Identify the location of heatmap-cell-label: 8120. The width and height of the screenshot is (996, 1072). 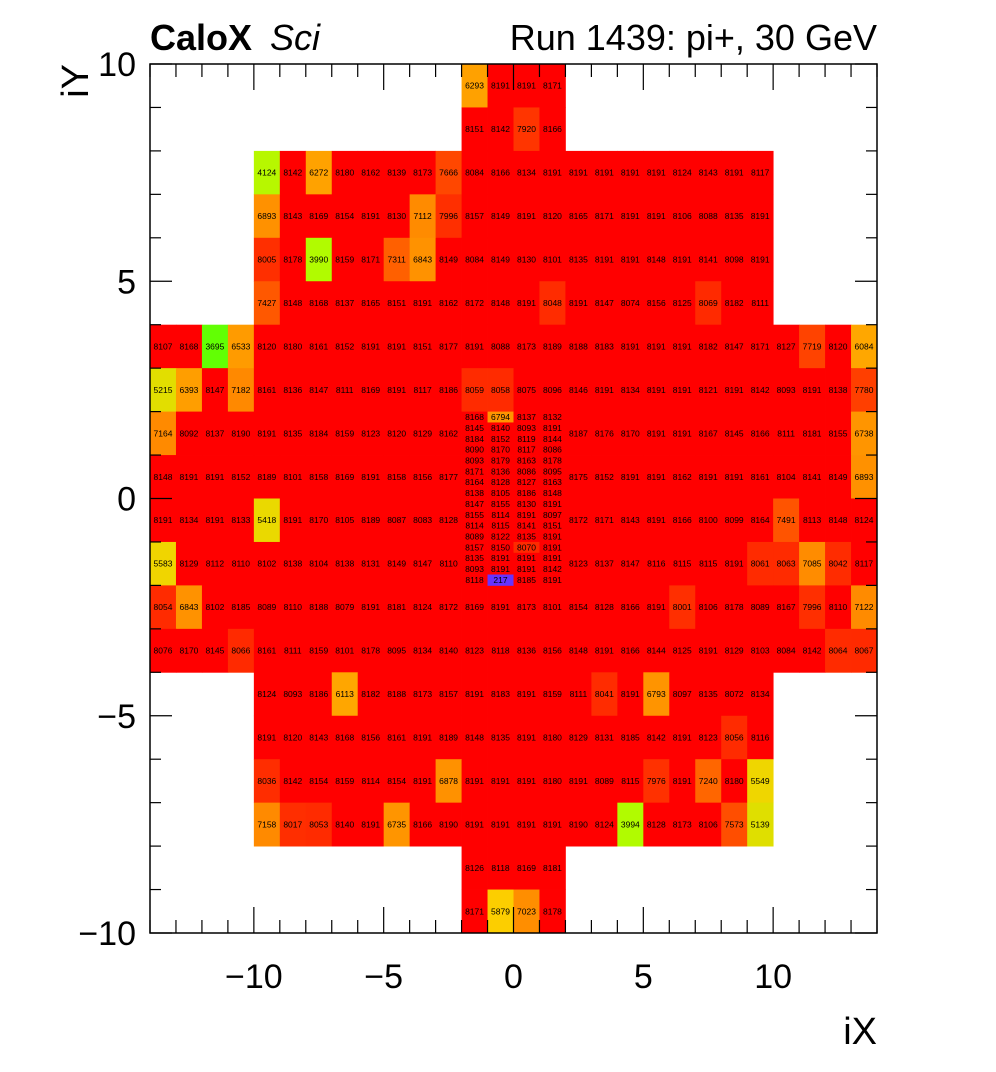
(396, 433).